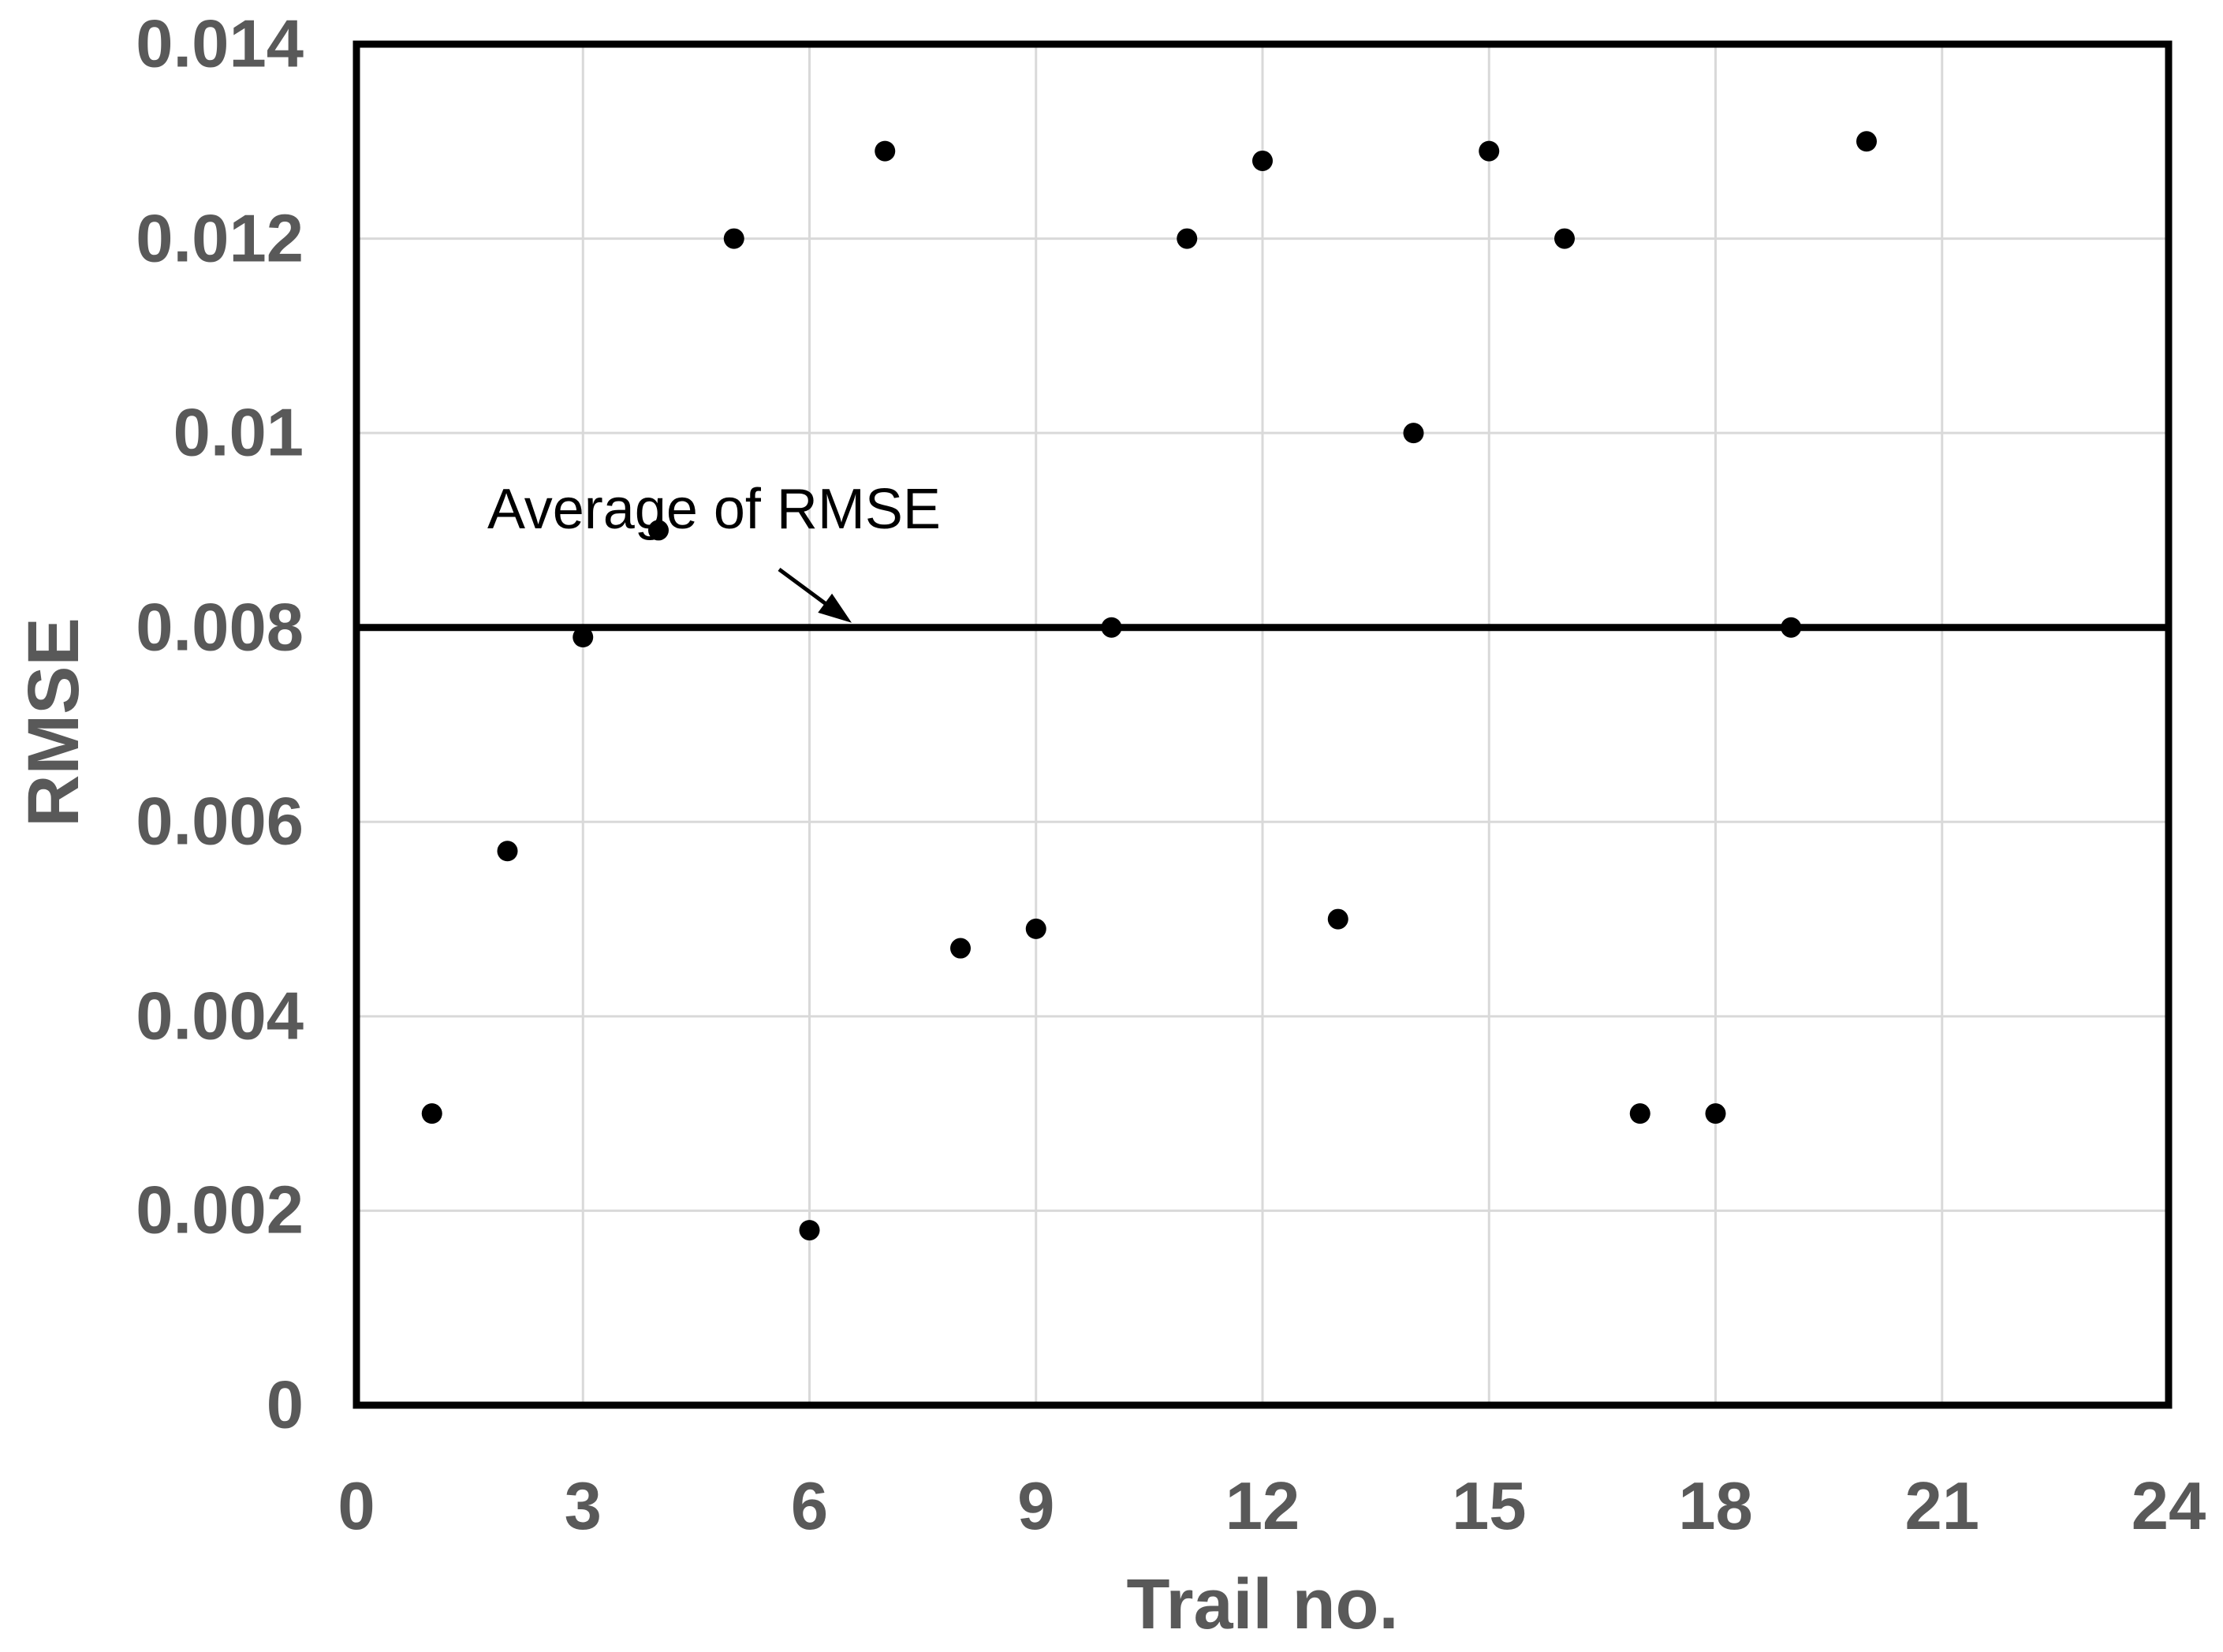 This screenshot has height=1652, width=2223. I want to click on y-tick-label: 0.006, so click(220, 822).